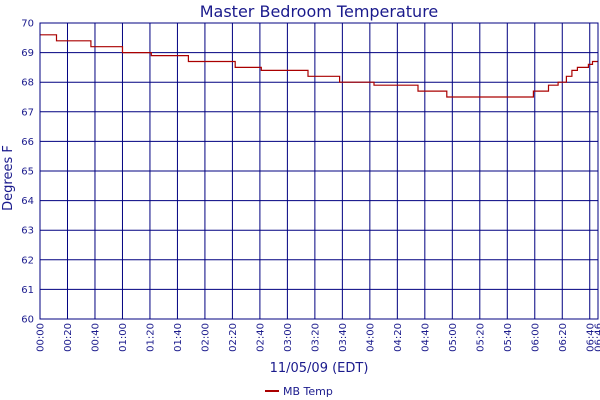 The image size is (600, 400). Describe the element at coordinates (370, 337) in the screenshot. I see `x-tick-label: 04:00` at that location.